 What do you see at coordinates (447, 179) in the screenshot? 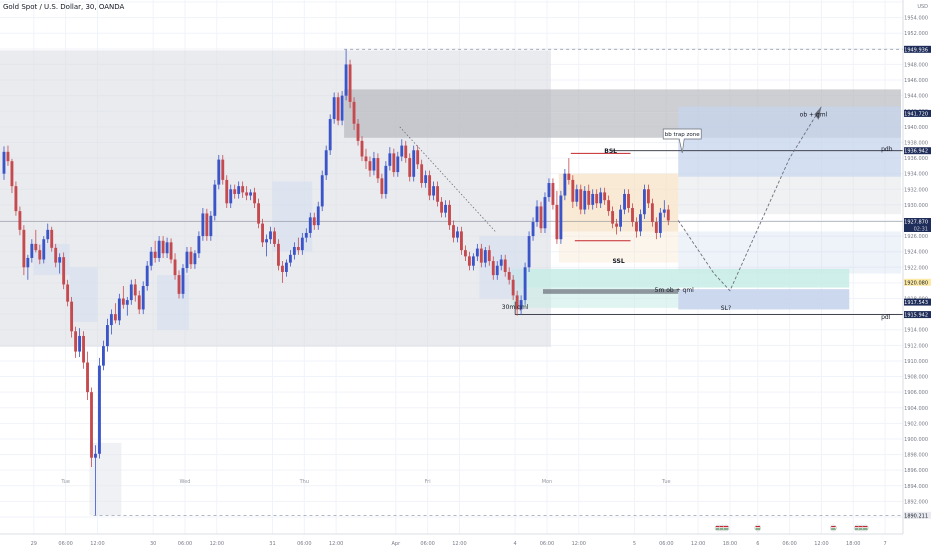
I see `downtrend-line` at bounding box center [447, 179].